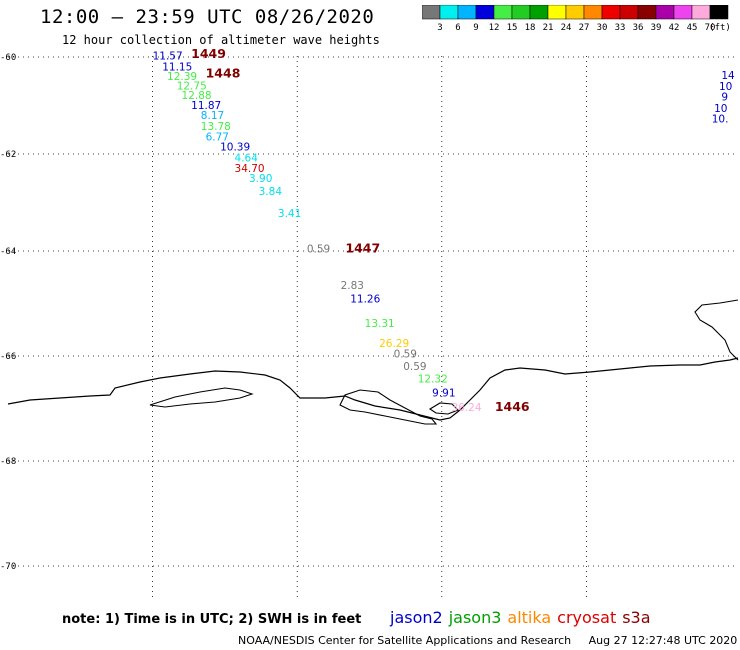 The width and height of the screenshot is (740, 650). I want to click on legend-label: 36, so click(638, 28).